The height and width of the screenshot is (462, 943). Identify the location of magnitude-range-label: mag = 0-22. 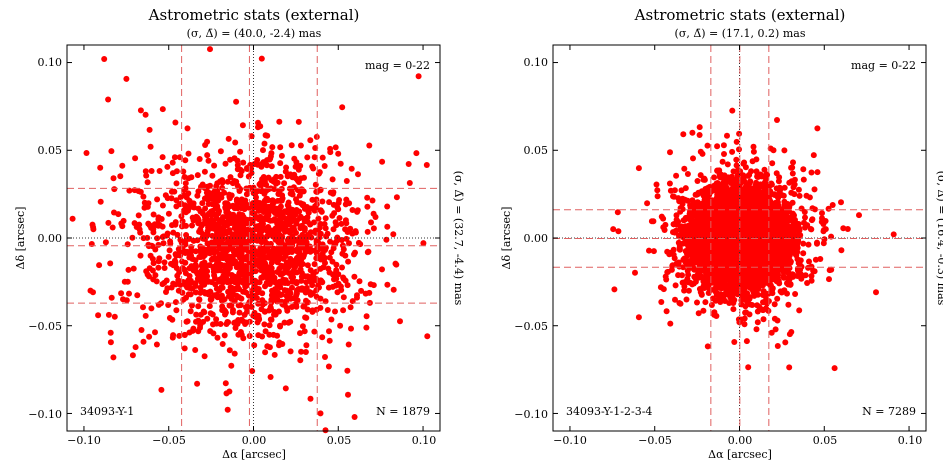
(397, 65).